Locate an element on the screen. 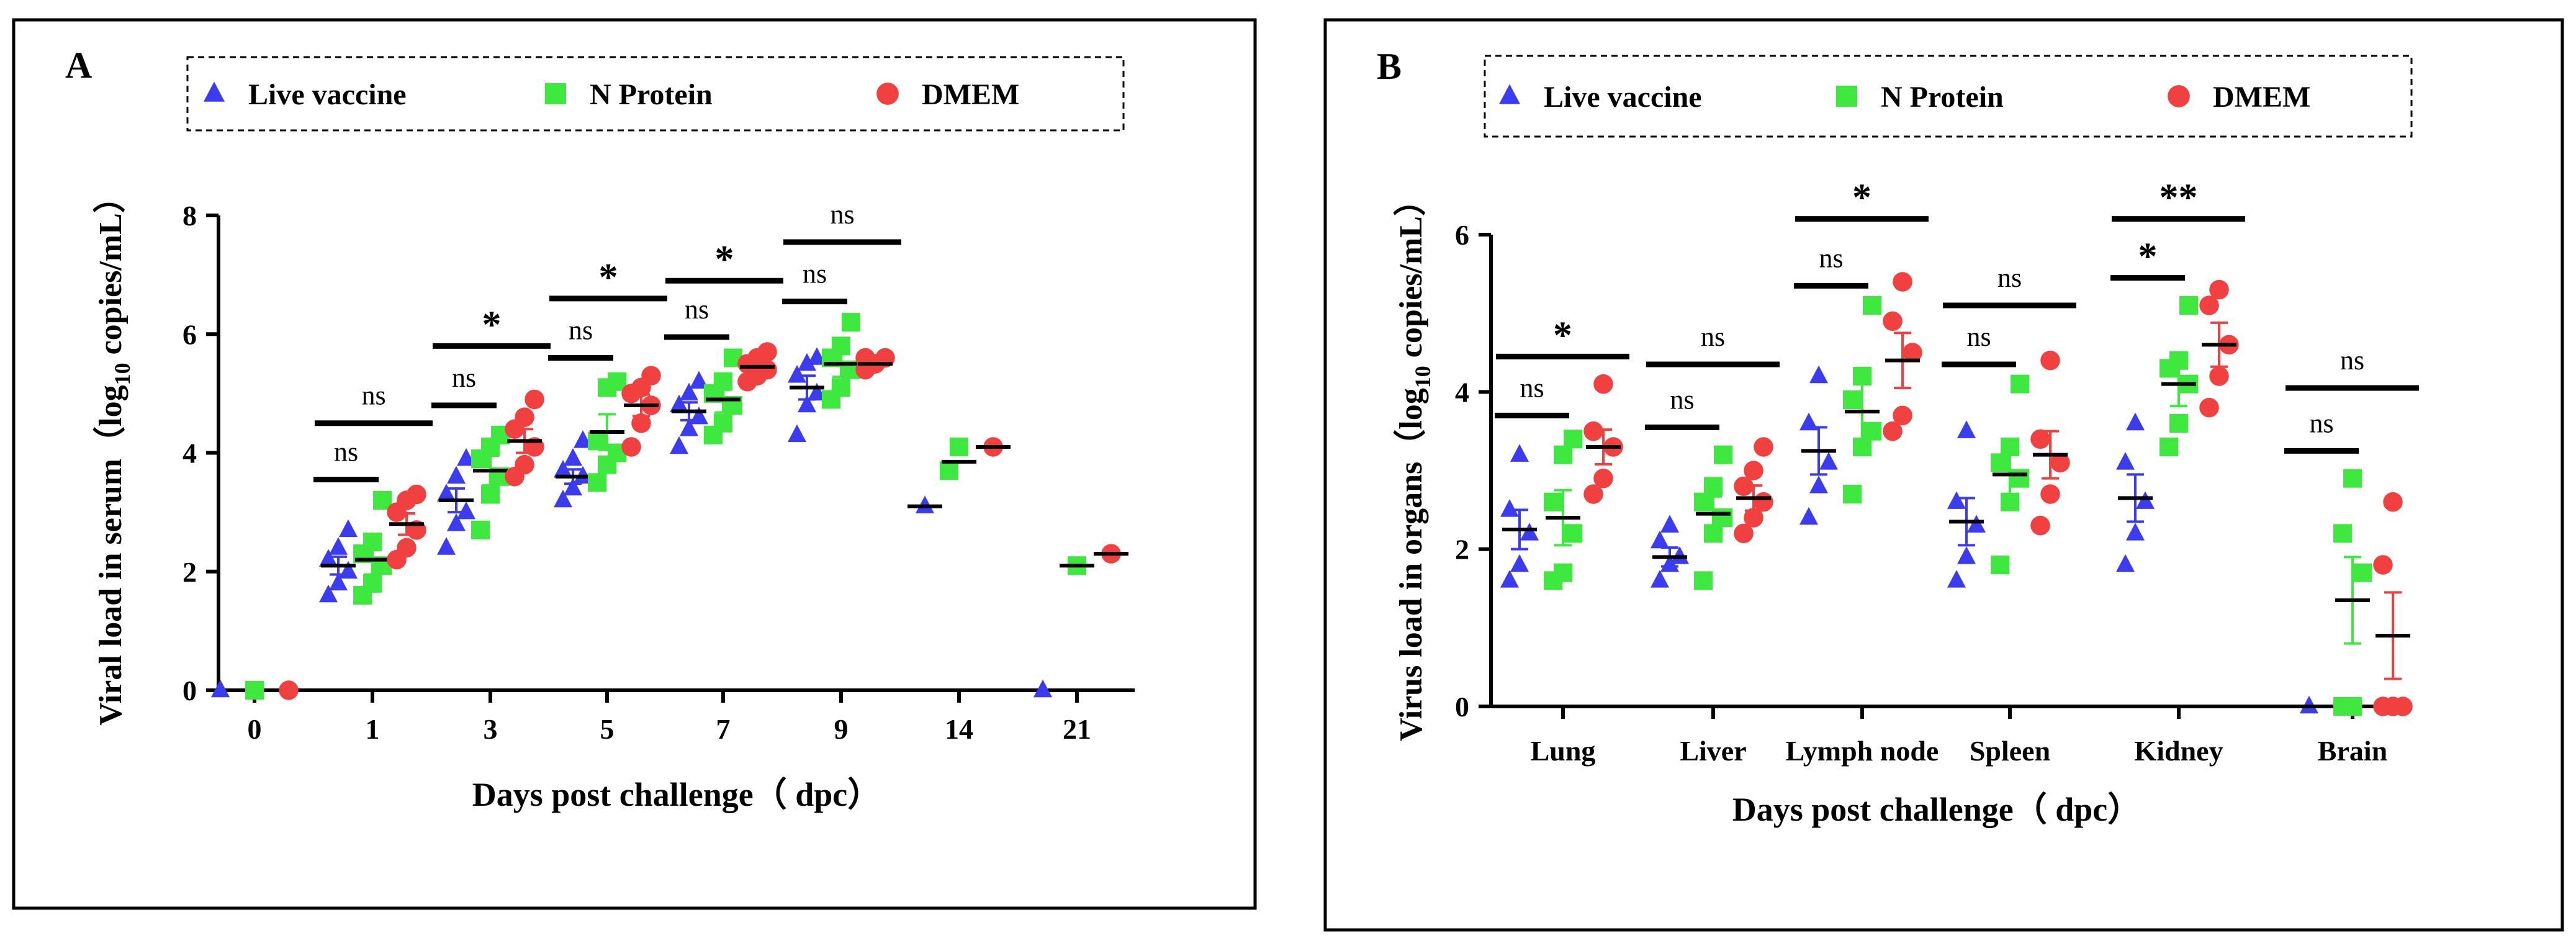 This screenshot has height=951, width=2576. y-axis-label-subscript: 10 is located at coordinates (122, 374).